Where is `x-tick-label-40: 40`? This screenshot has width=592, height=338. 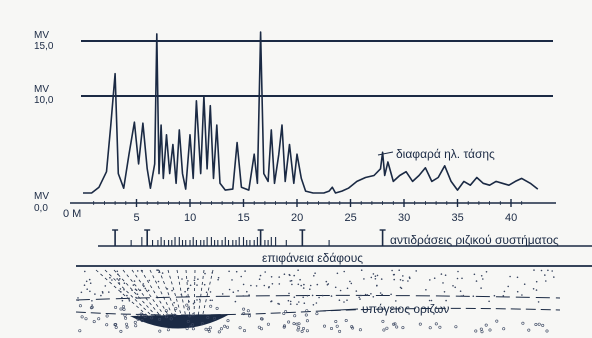 x-tick-label-40: 40 is located at coordinates (511, 218).